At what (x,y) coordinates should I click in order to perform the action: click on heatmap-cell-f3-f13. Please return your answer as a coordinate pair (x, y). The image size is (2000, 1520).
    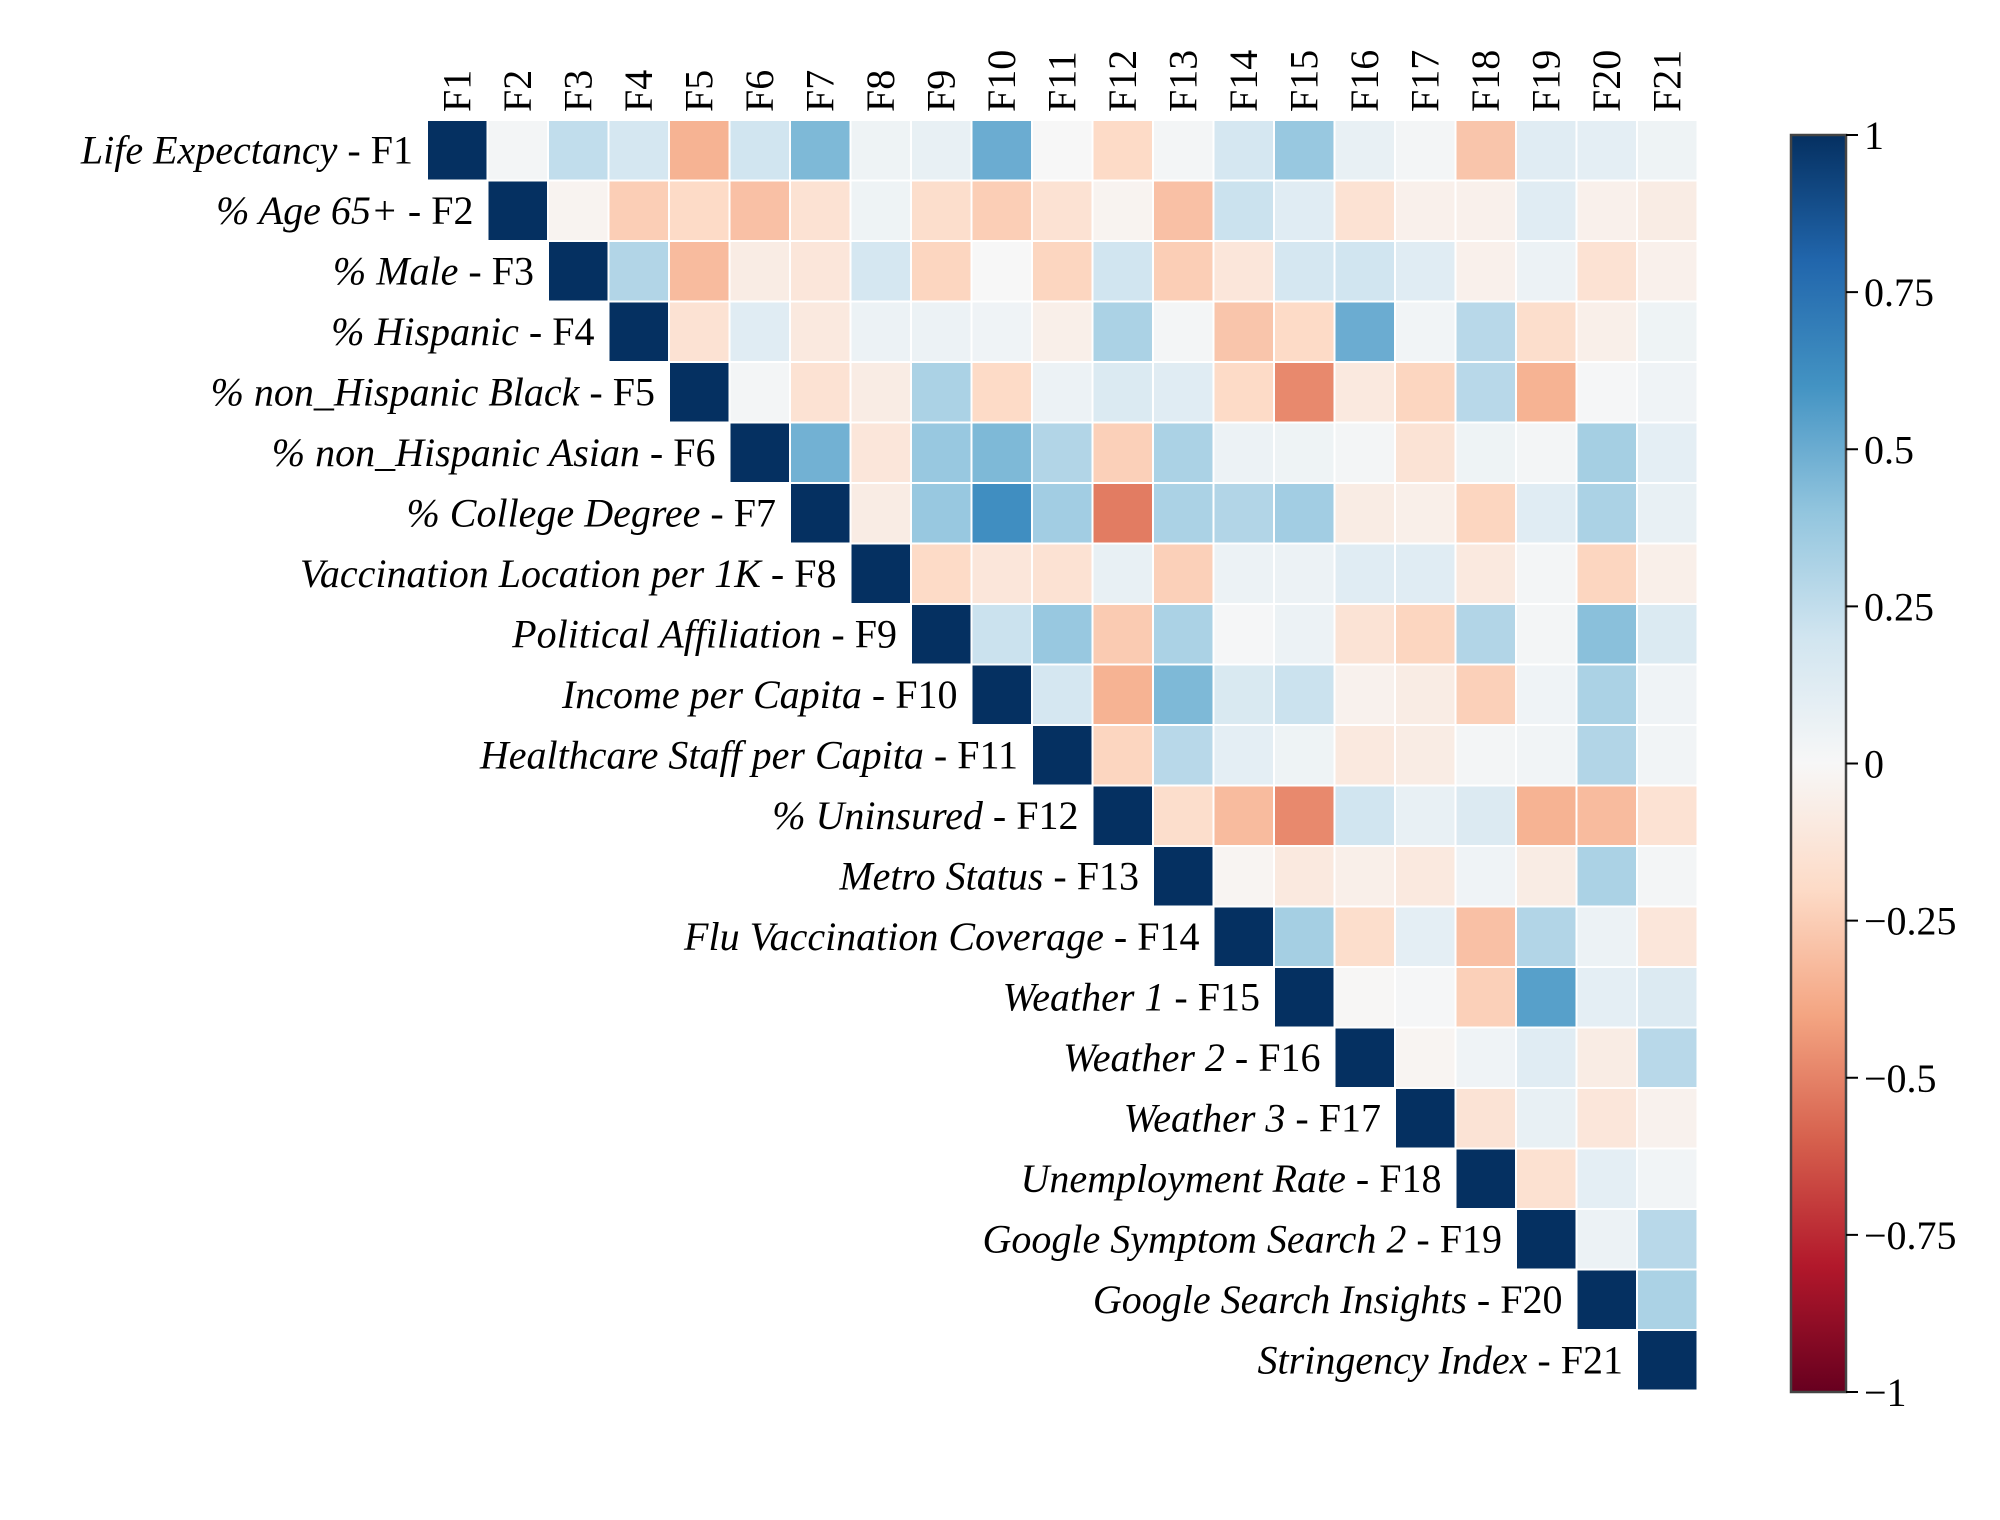
    Looking at the image, I should click on (1183, 271).